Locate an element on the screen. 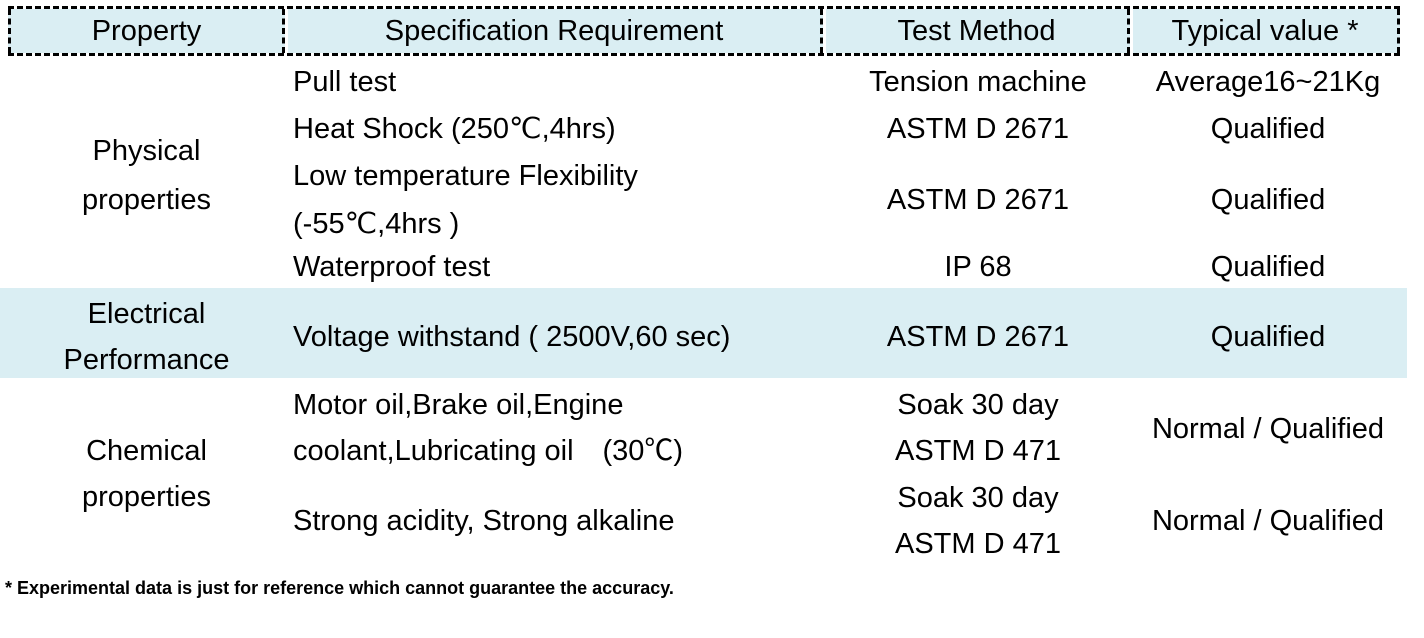 Image resolution: width=1424 pixels, height=638 pixels. column-header-typical-value: Typical value * is located at coordinates (1266, 31).